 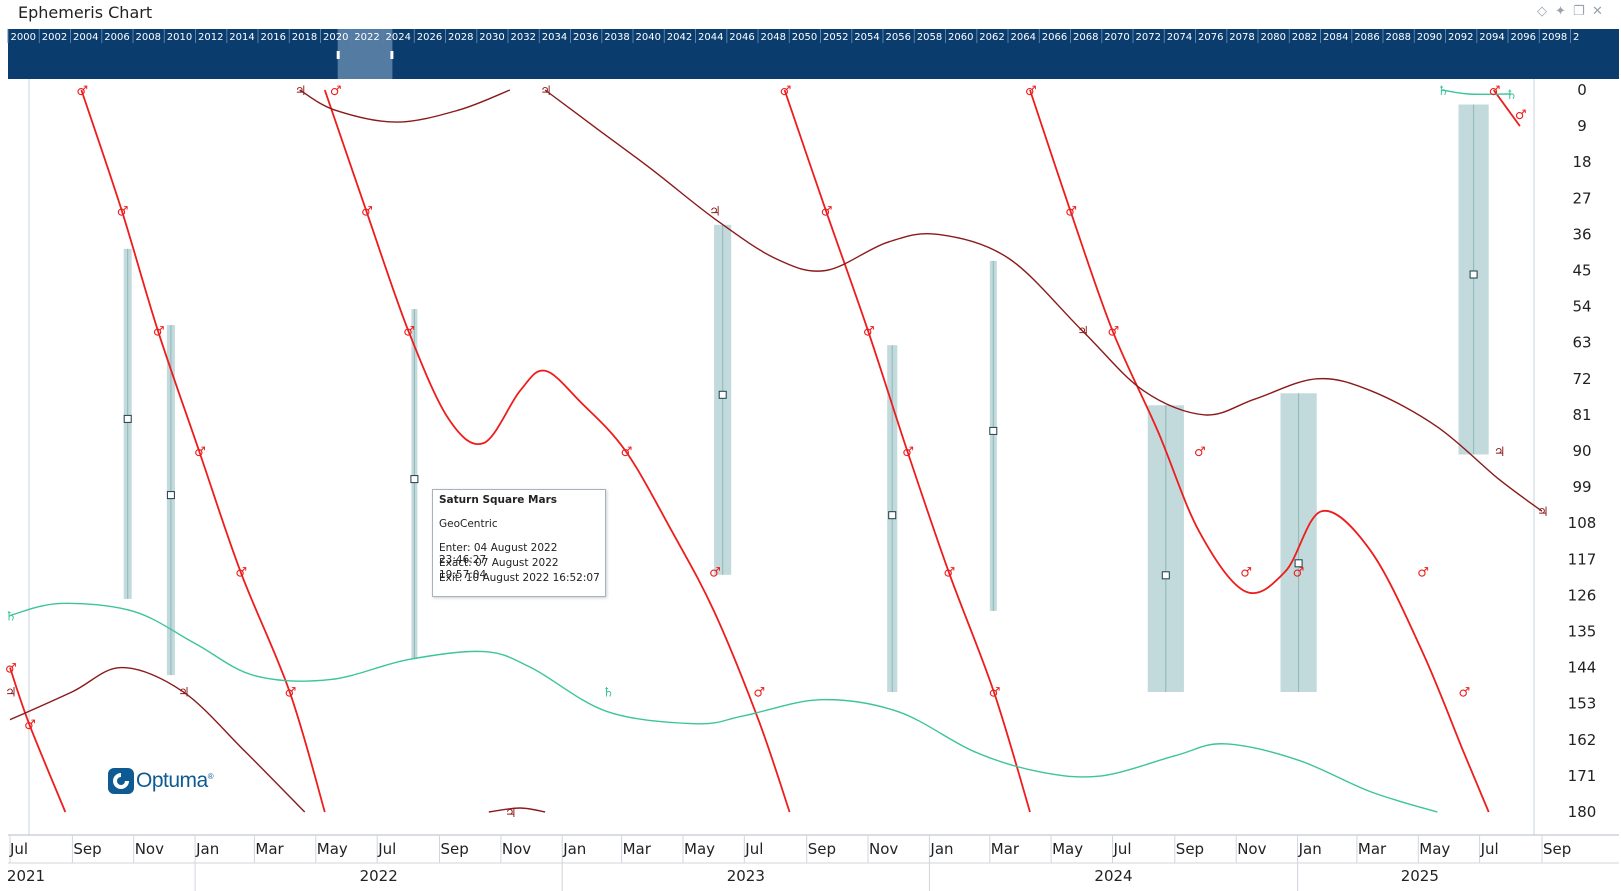 I want to click on y-tick-label: 18, so click(x=1581, y=162).